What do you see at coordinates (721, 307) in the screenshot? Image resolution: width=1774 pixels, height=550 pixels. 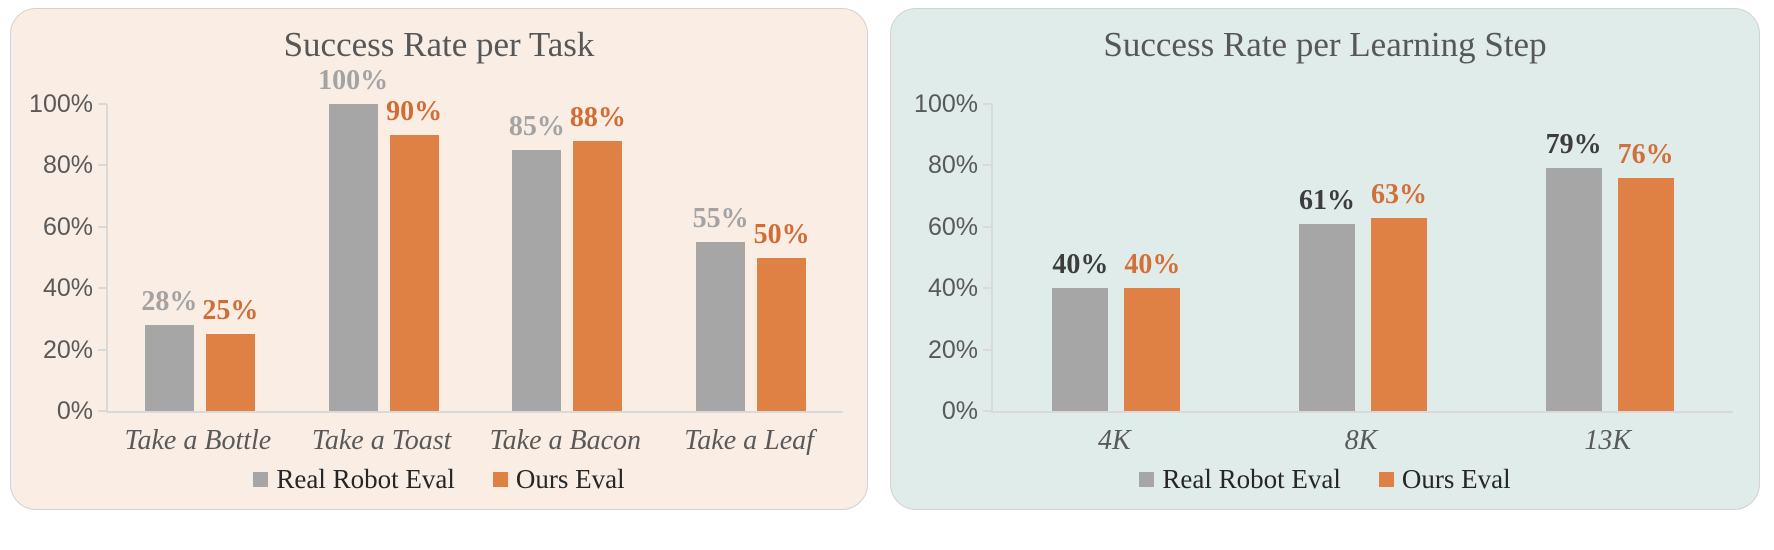 I see `bar-real-robot-eval: 55%` at bounding box center [721, 307].